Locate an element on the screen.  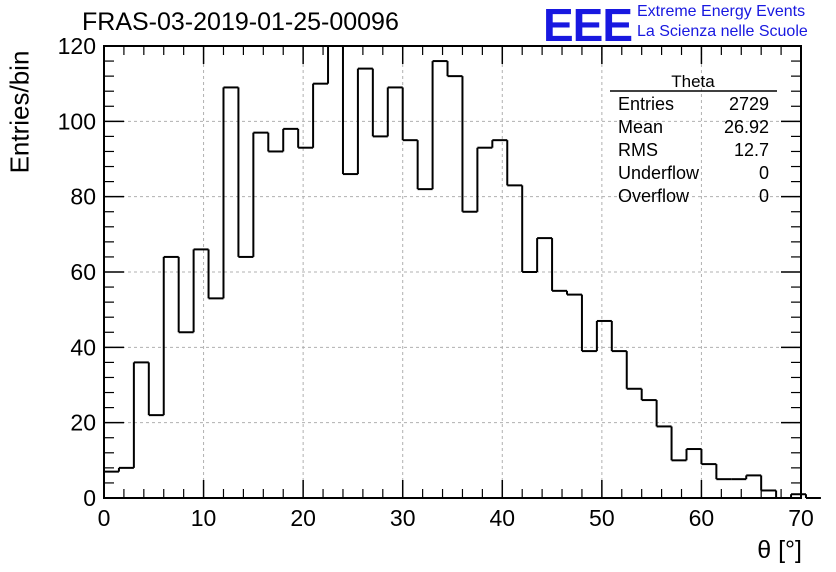
x-tick-label: 60 is located at coordinates (702, 518).